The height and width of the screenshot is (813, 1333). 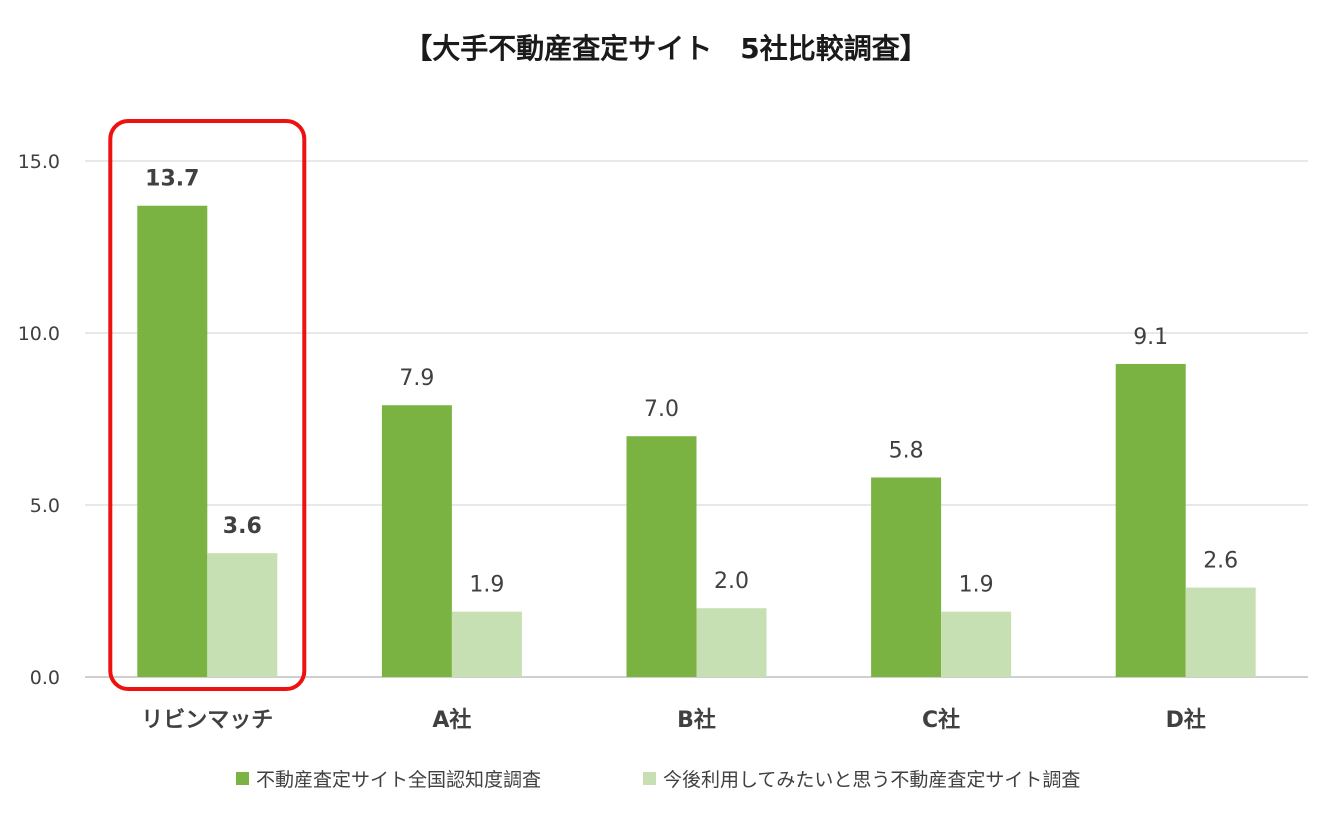 I want to click on category-label: D社, so click(x=1186, y=720).